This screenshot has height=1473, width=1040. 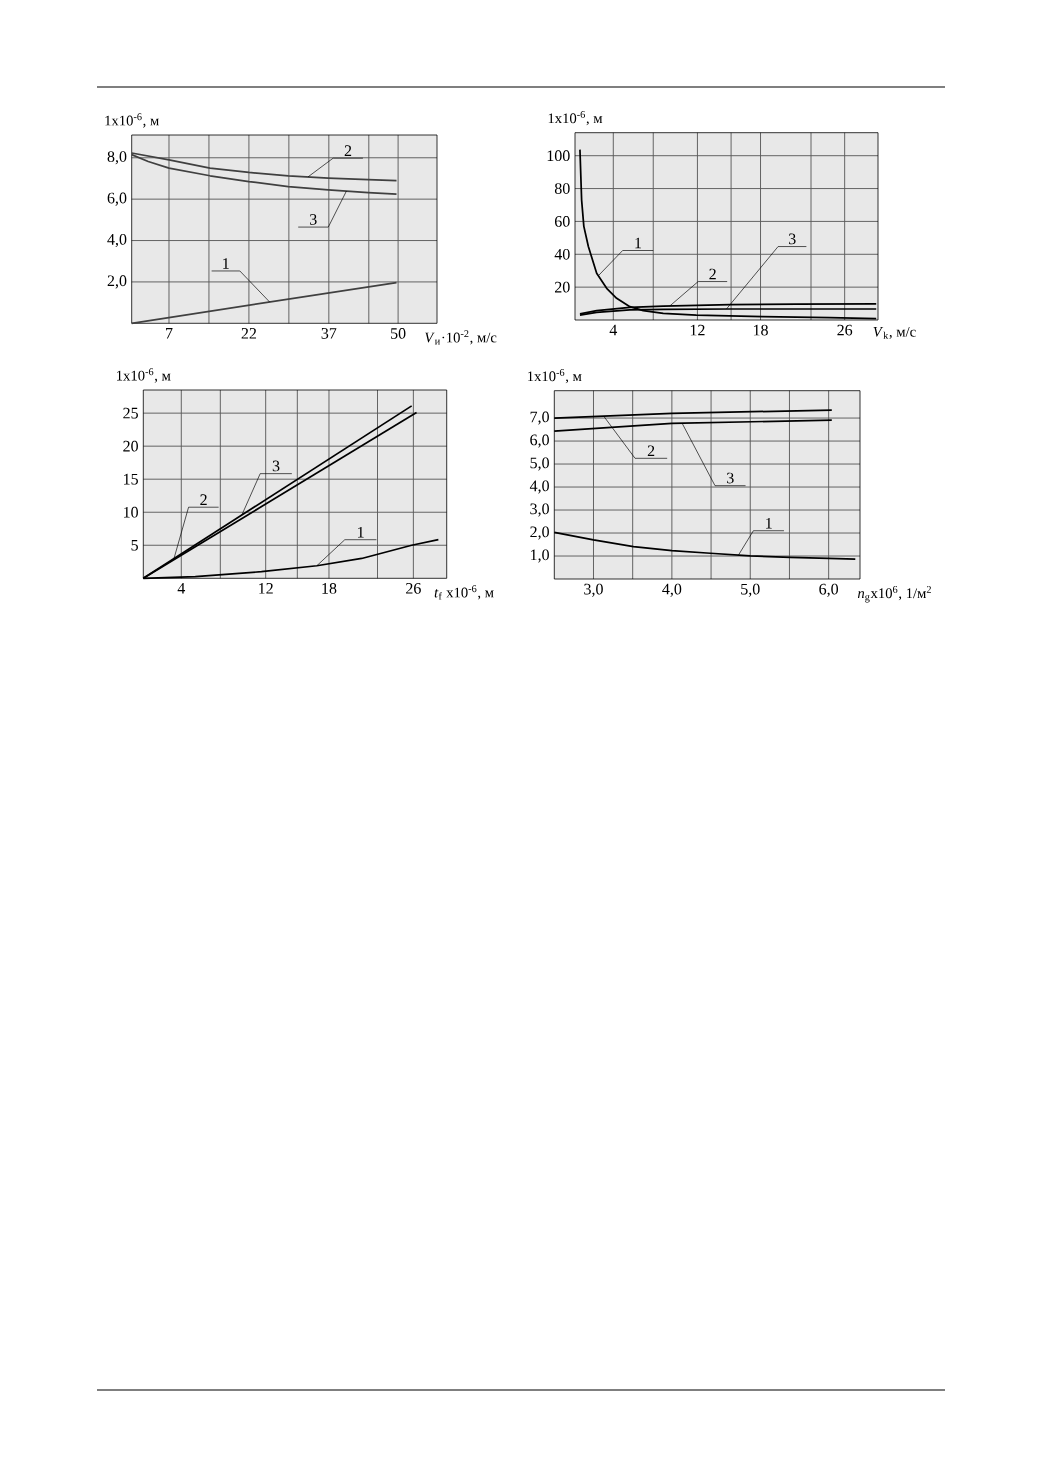 What do you see at coordinates (398, 333) in the screenshot?
I see `x-tick-label: 50` at bounding box center [398, 333].